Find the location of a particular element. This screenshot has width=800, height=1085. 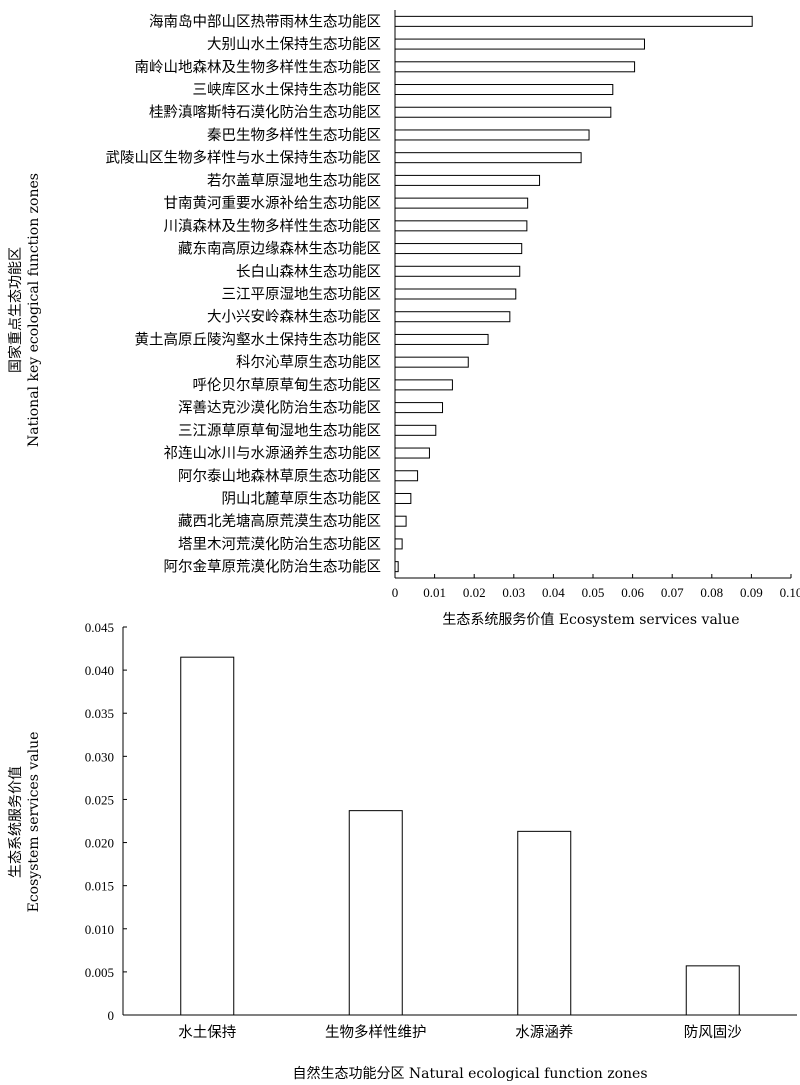

category-label: 阴山北麓草原生态功能区 is located at coordinates (302, 498).